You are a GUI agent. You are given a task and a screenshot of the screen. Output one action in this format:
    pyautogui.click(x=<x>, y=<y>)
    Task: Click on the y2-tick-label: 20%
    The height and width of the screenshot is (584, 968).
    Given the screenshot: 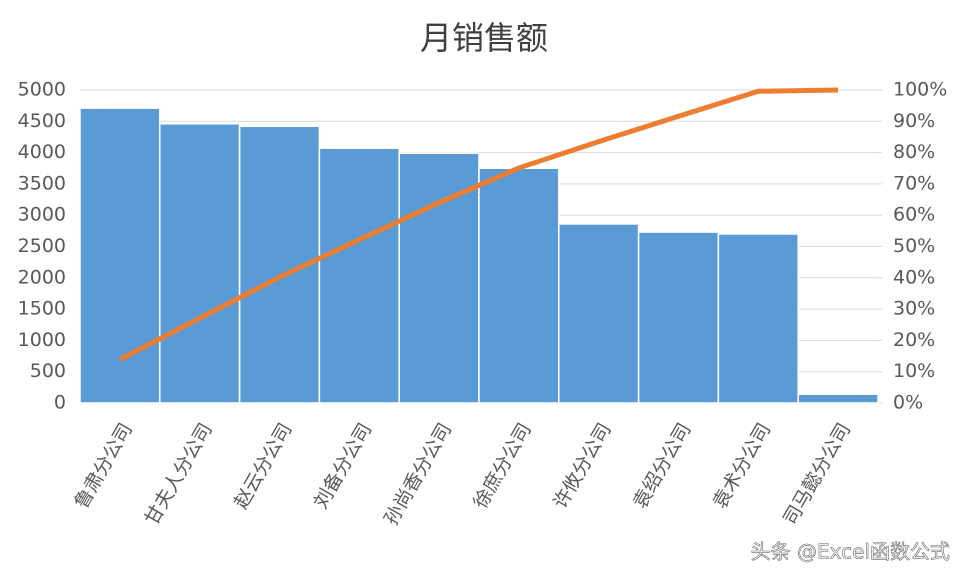 What is the action you would take?
    pyautogui.click(x=914, y=340)
    